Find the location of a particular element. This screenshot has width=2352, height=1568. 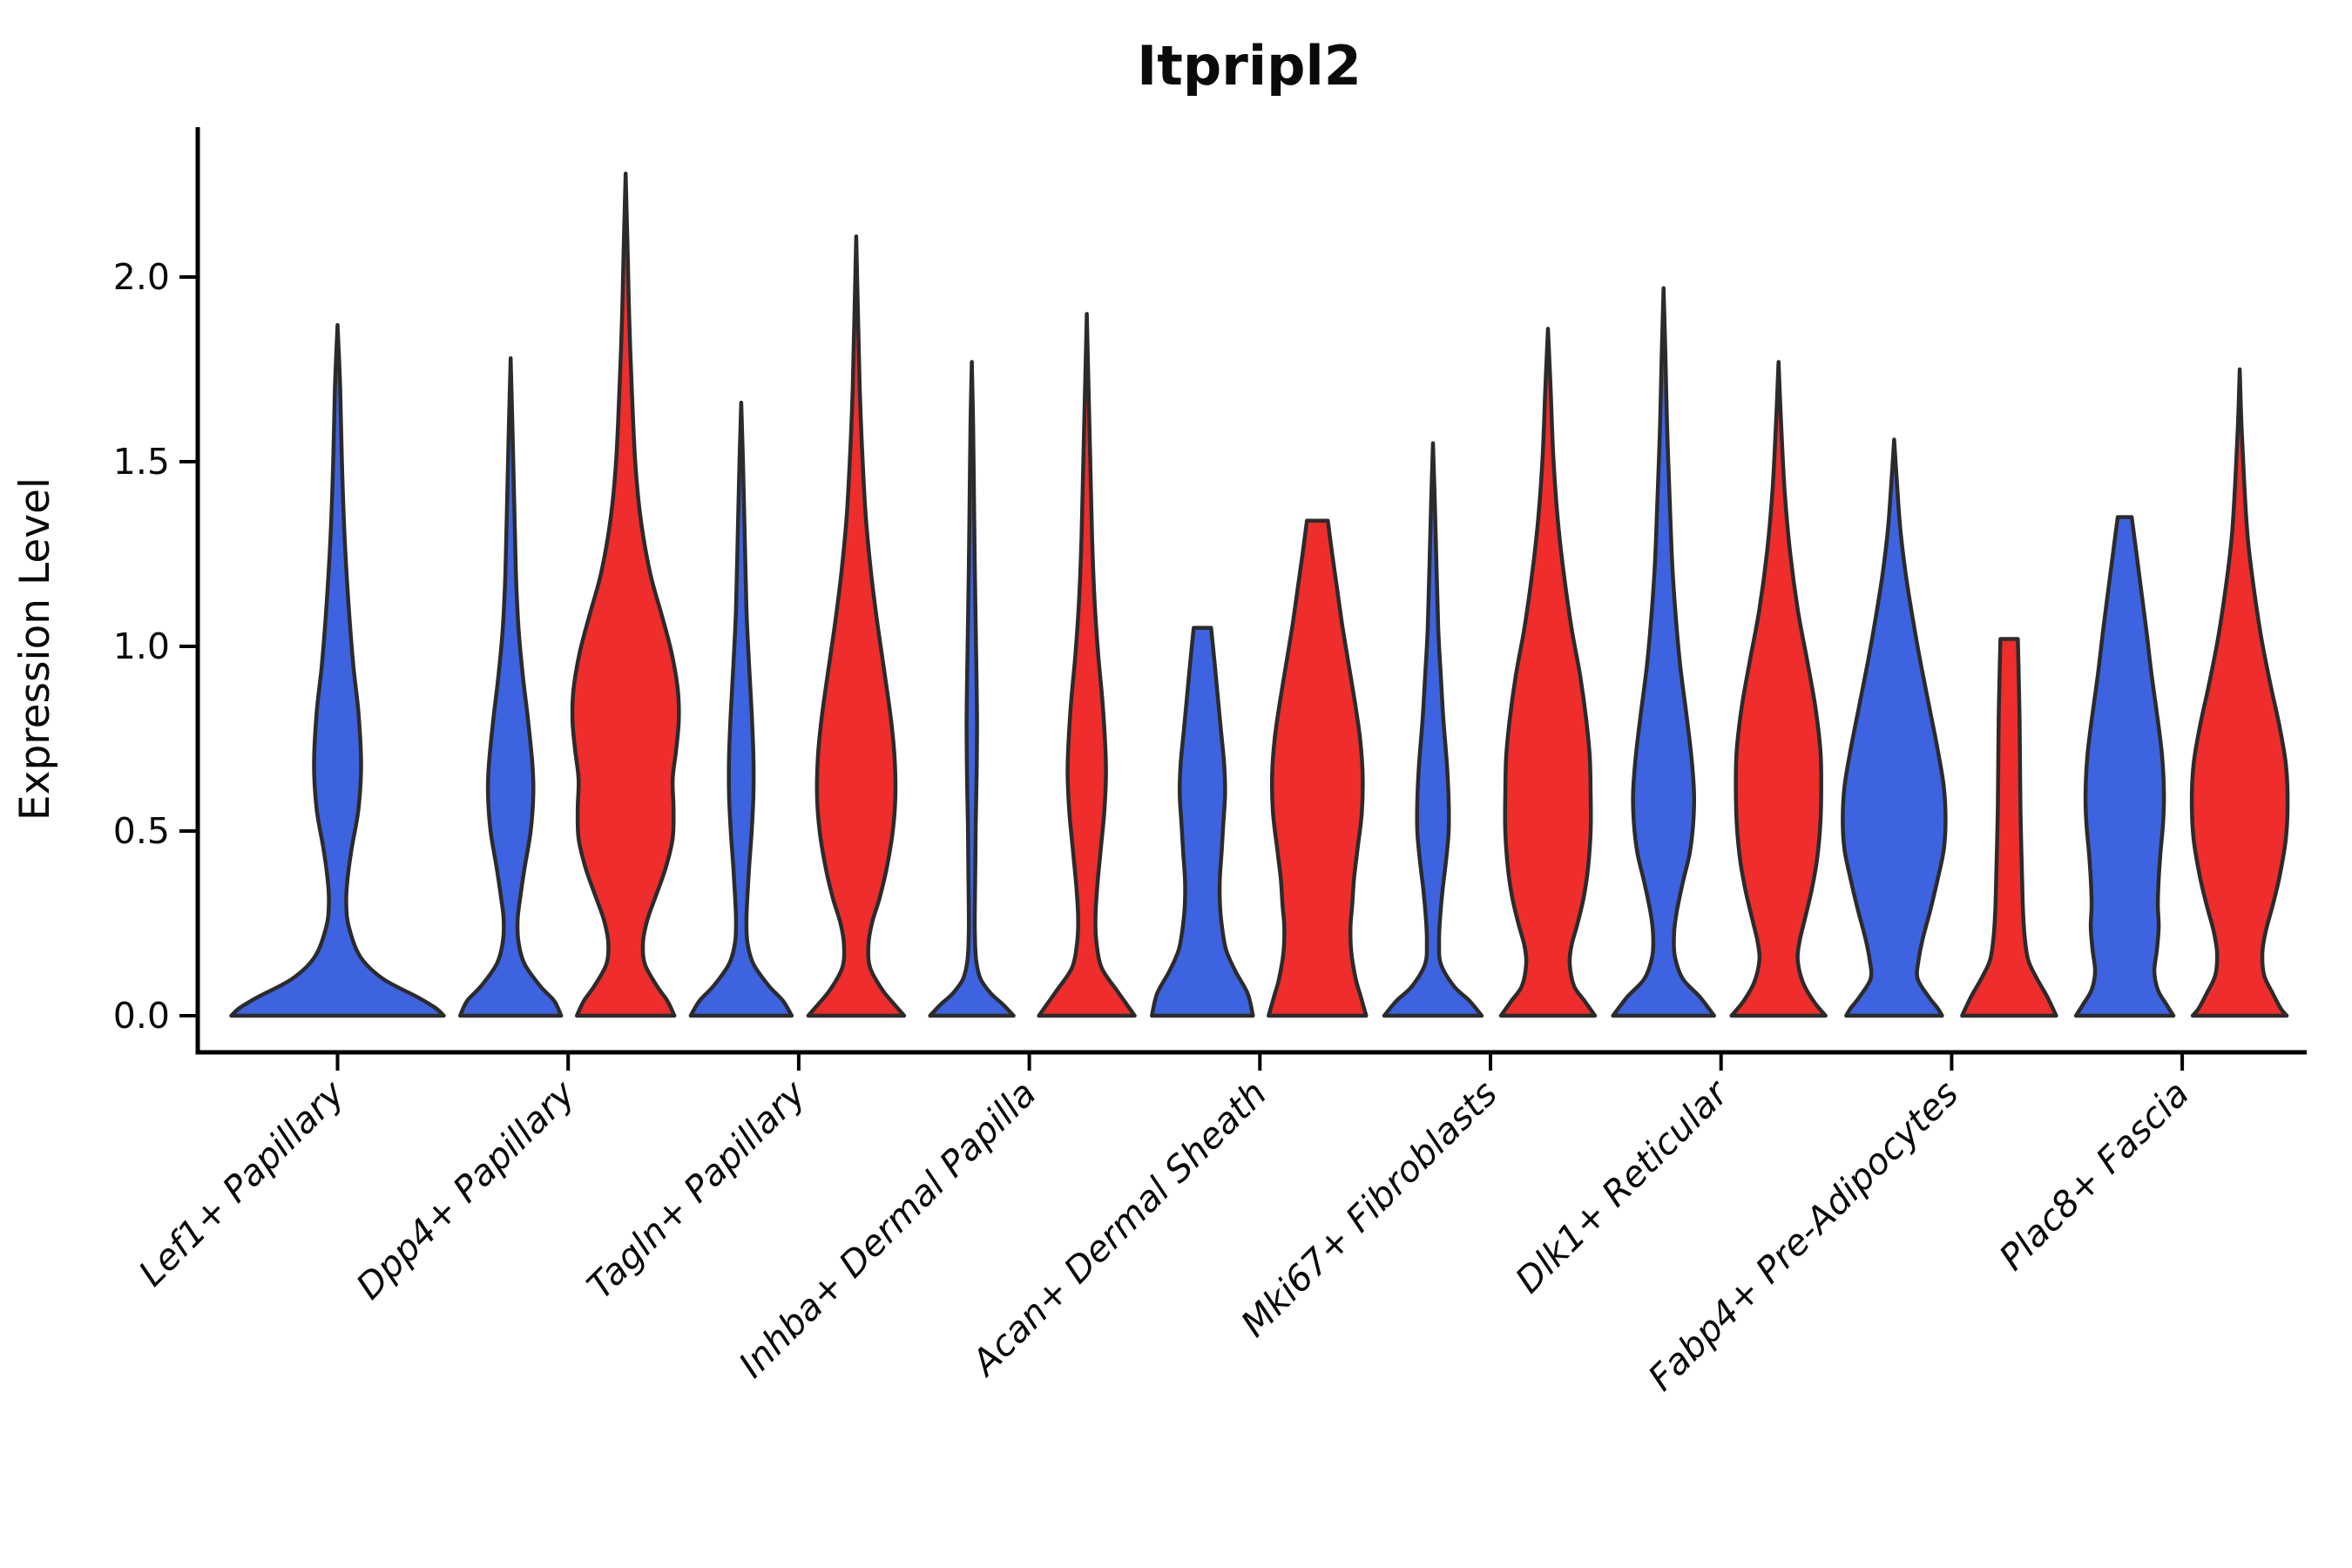

y-tick-label: 0.5 is located at coordinates (141, 831).